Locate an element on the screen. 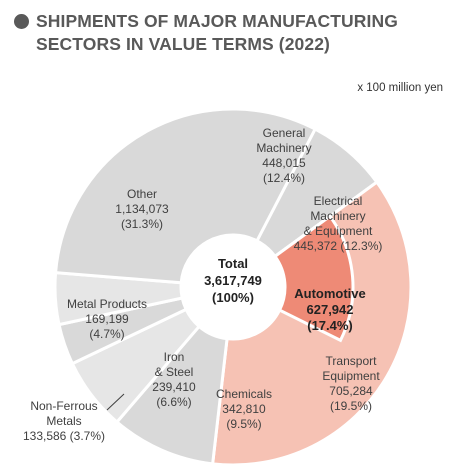 This screenshot has height=468, width=453. slice-label-line: Metal Products is located at coordinates (107, 304).